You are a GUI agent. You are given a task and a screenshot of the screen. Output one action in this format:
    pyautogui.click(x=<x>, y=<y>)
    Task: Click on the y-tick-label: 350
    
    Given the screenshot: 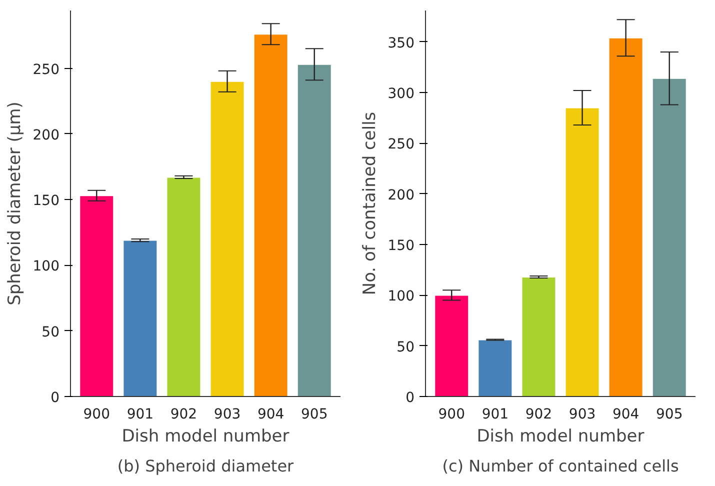 What is the action you would take?
    pyautogui.click(x=401, y=43)
    